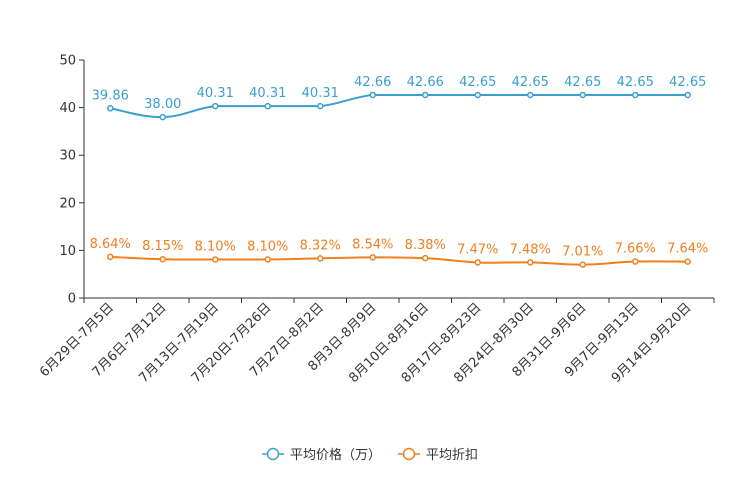 The image size is (744, 496). Describe the element at coordinates (372, 244) in the screenshot. I see `data-label: 8.54%` at that location.